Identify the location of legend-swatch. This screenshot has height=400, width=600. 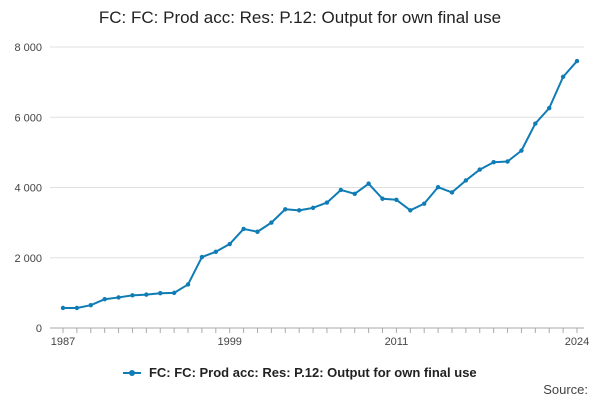
(132, 373).